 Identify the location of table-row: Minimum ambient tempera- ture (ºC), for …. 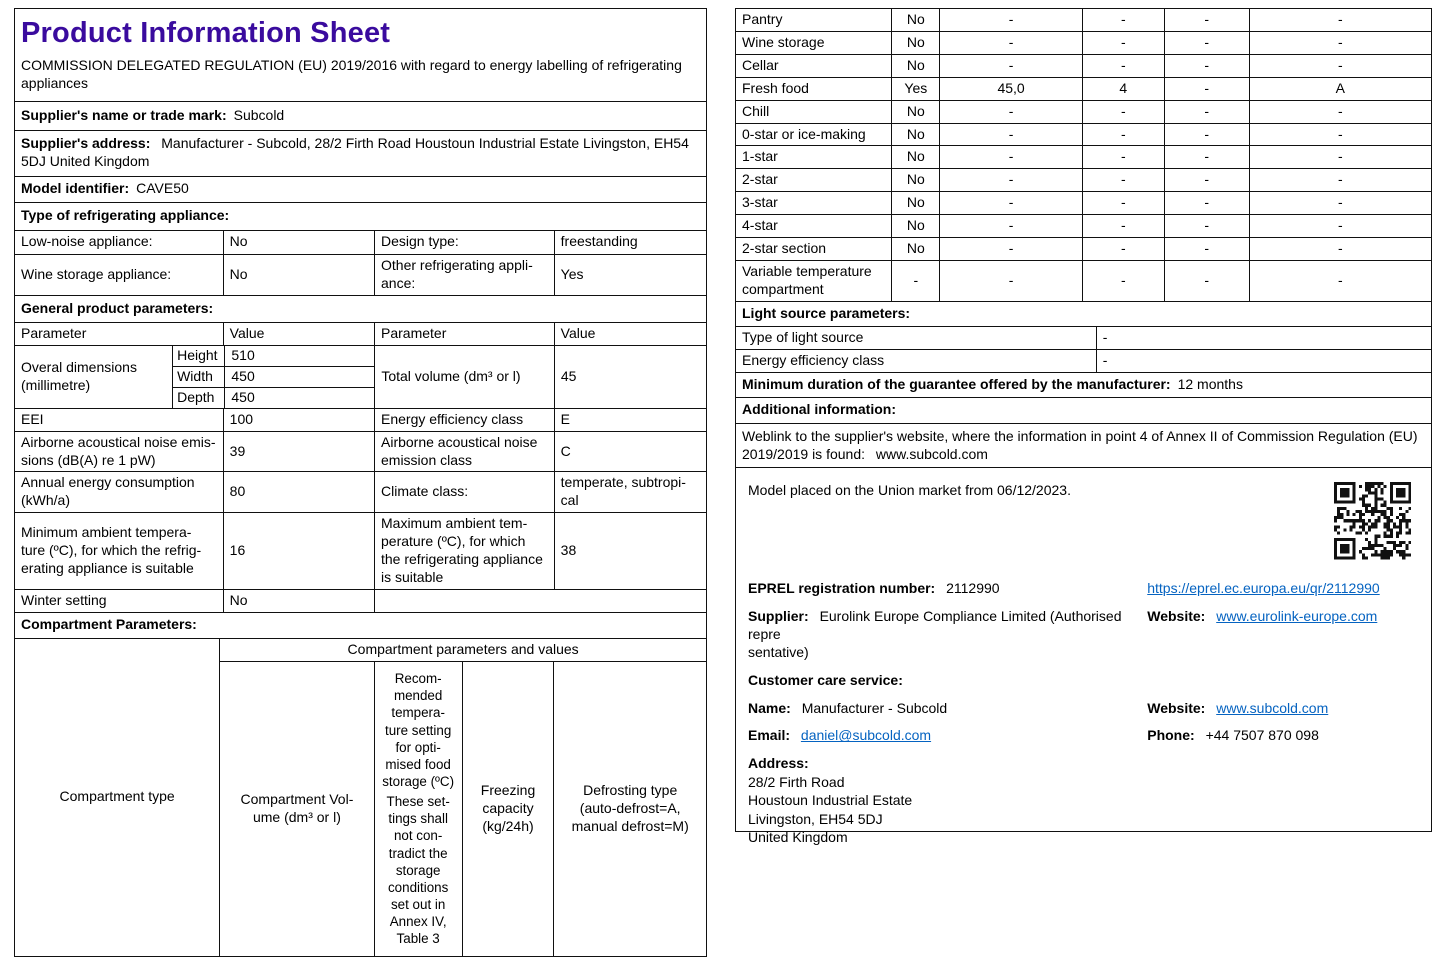
(360, 551).